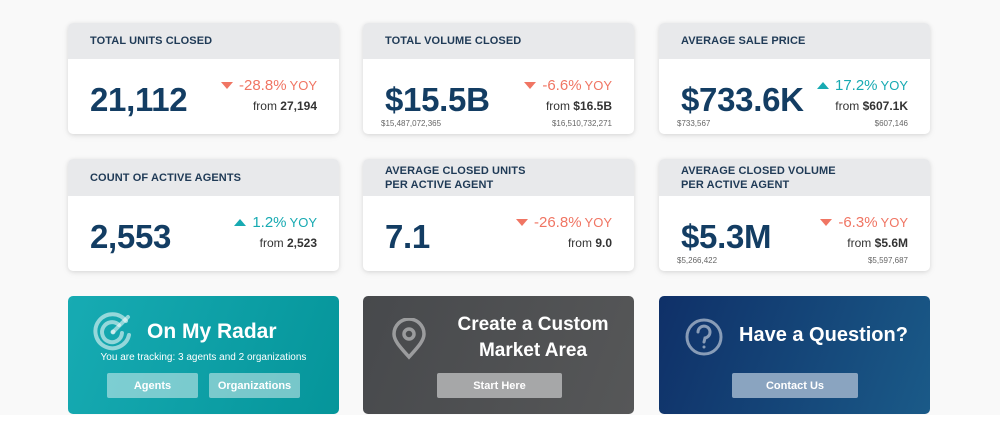  I want to click on change-percent: 17.2%, so click(856, 85).